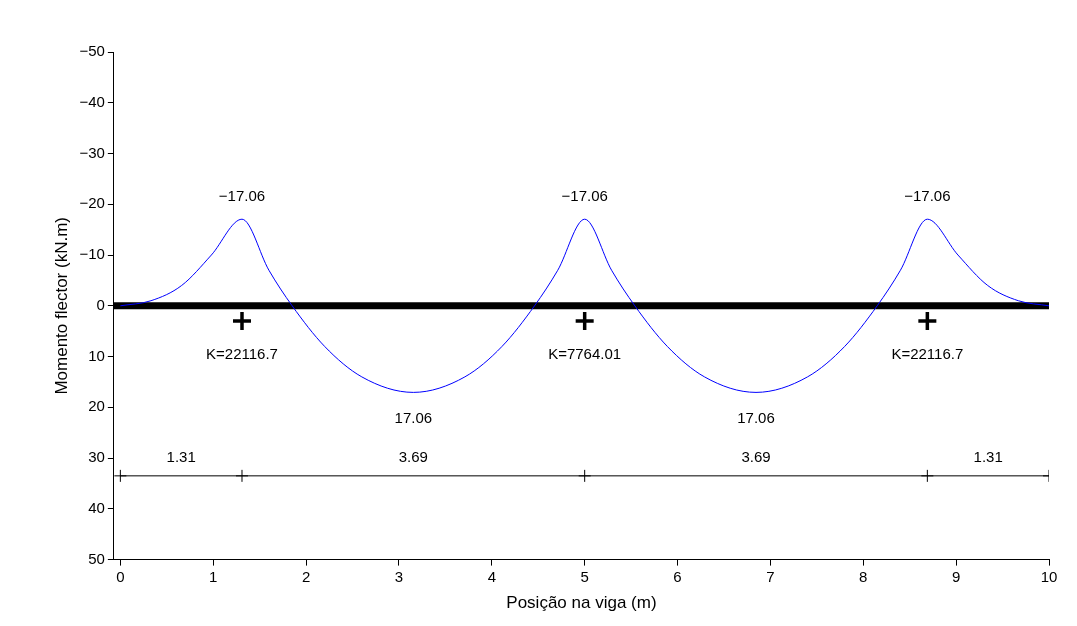 The height and width of the screenshot is (626, 1077). I want to click on x-tick-label: 3, so click(399, 576).